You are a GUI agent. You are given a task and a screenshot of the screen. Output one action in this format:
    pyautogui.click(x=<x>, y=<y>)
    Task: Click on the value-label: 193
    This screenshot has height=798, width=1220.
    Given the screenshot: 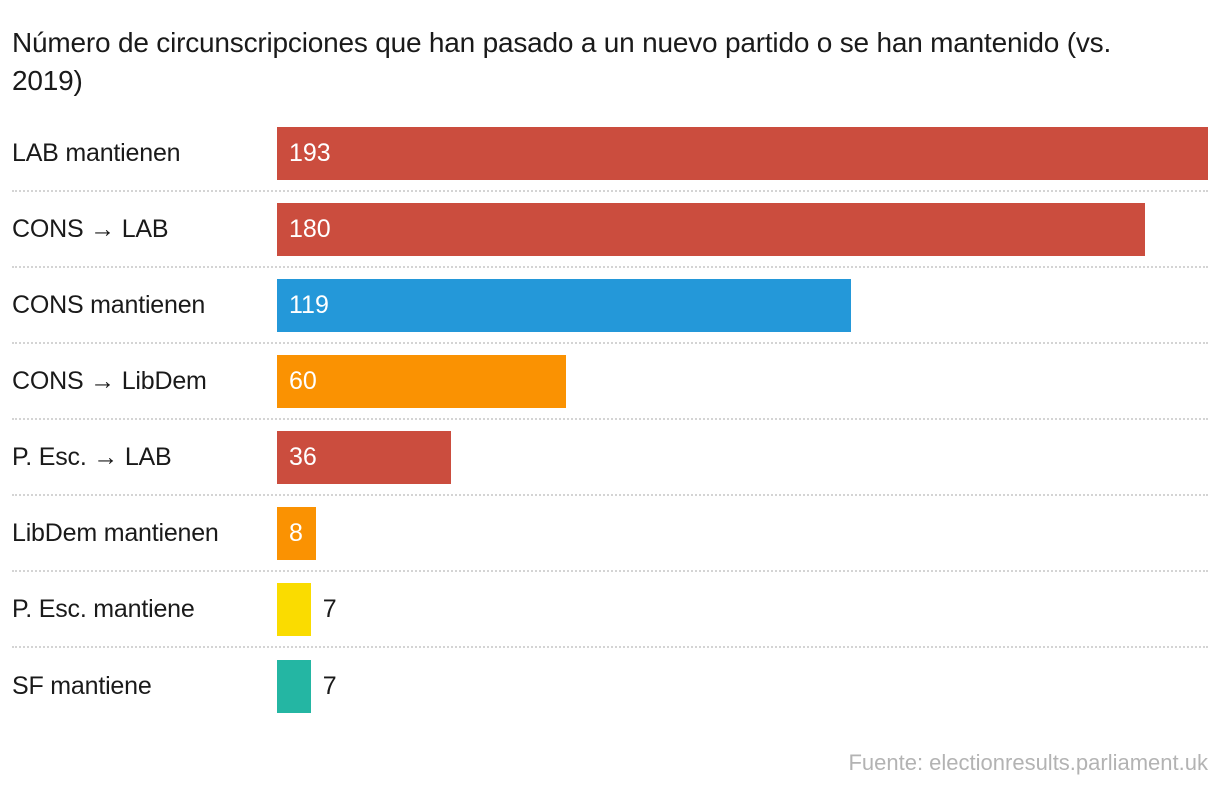 What is the action you would take?
    pyautogui.click(x=310, y=152)
    